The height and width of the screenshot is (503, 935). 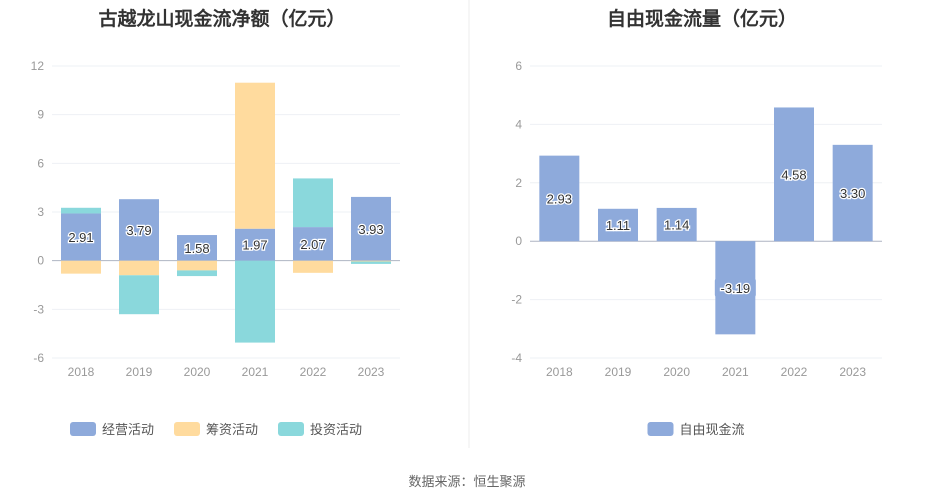 I want to click on data-label: 1.11, so click(x=618, y=225).